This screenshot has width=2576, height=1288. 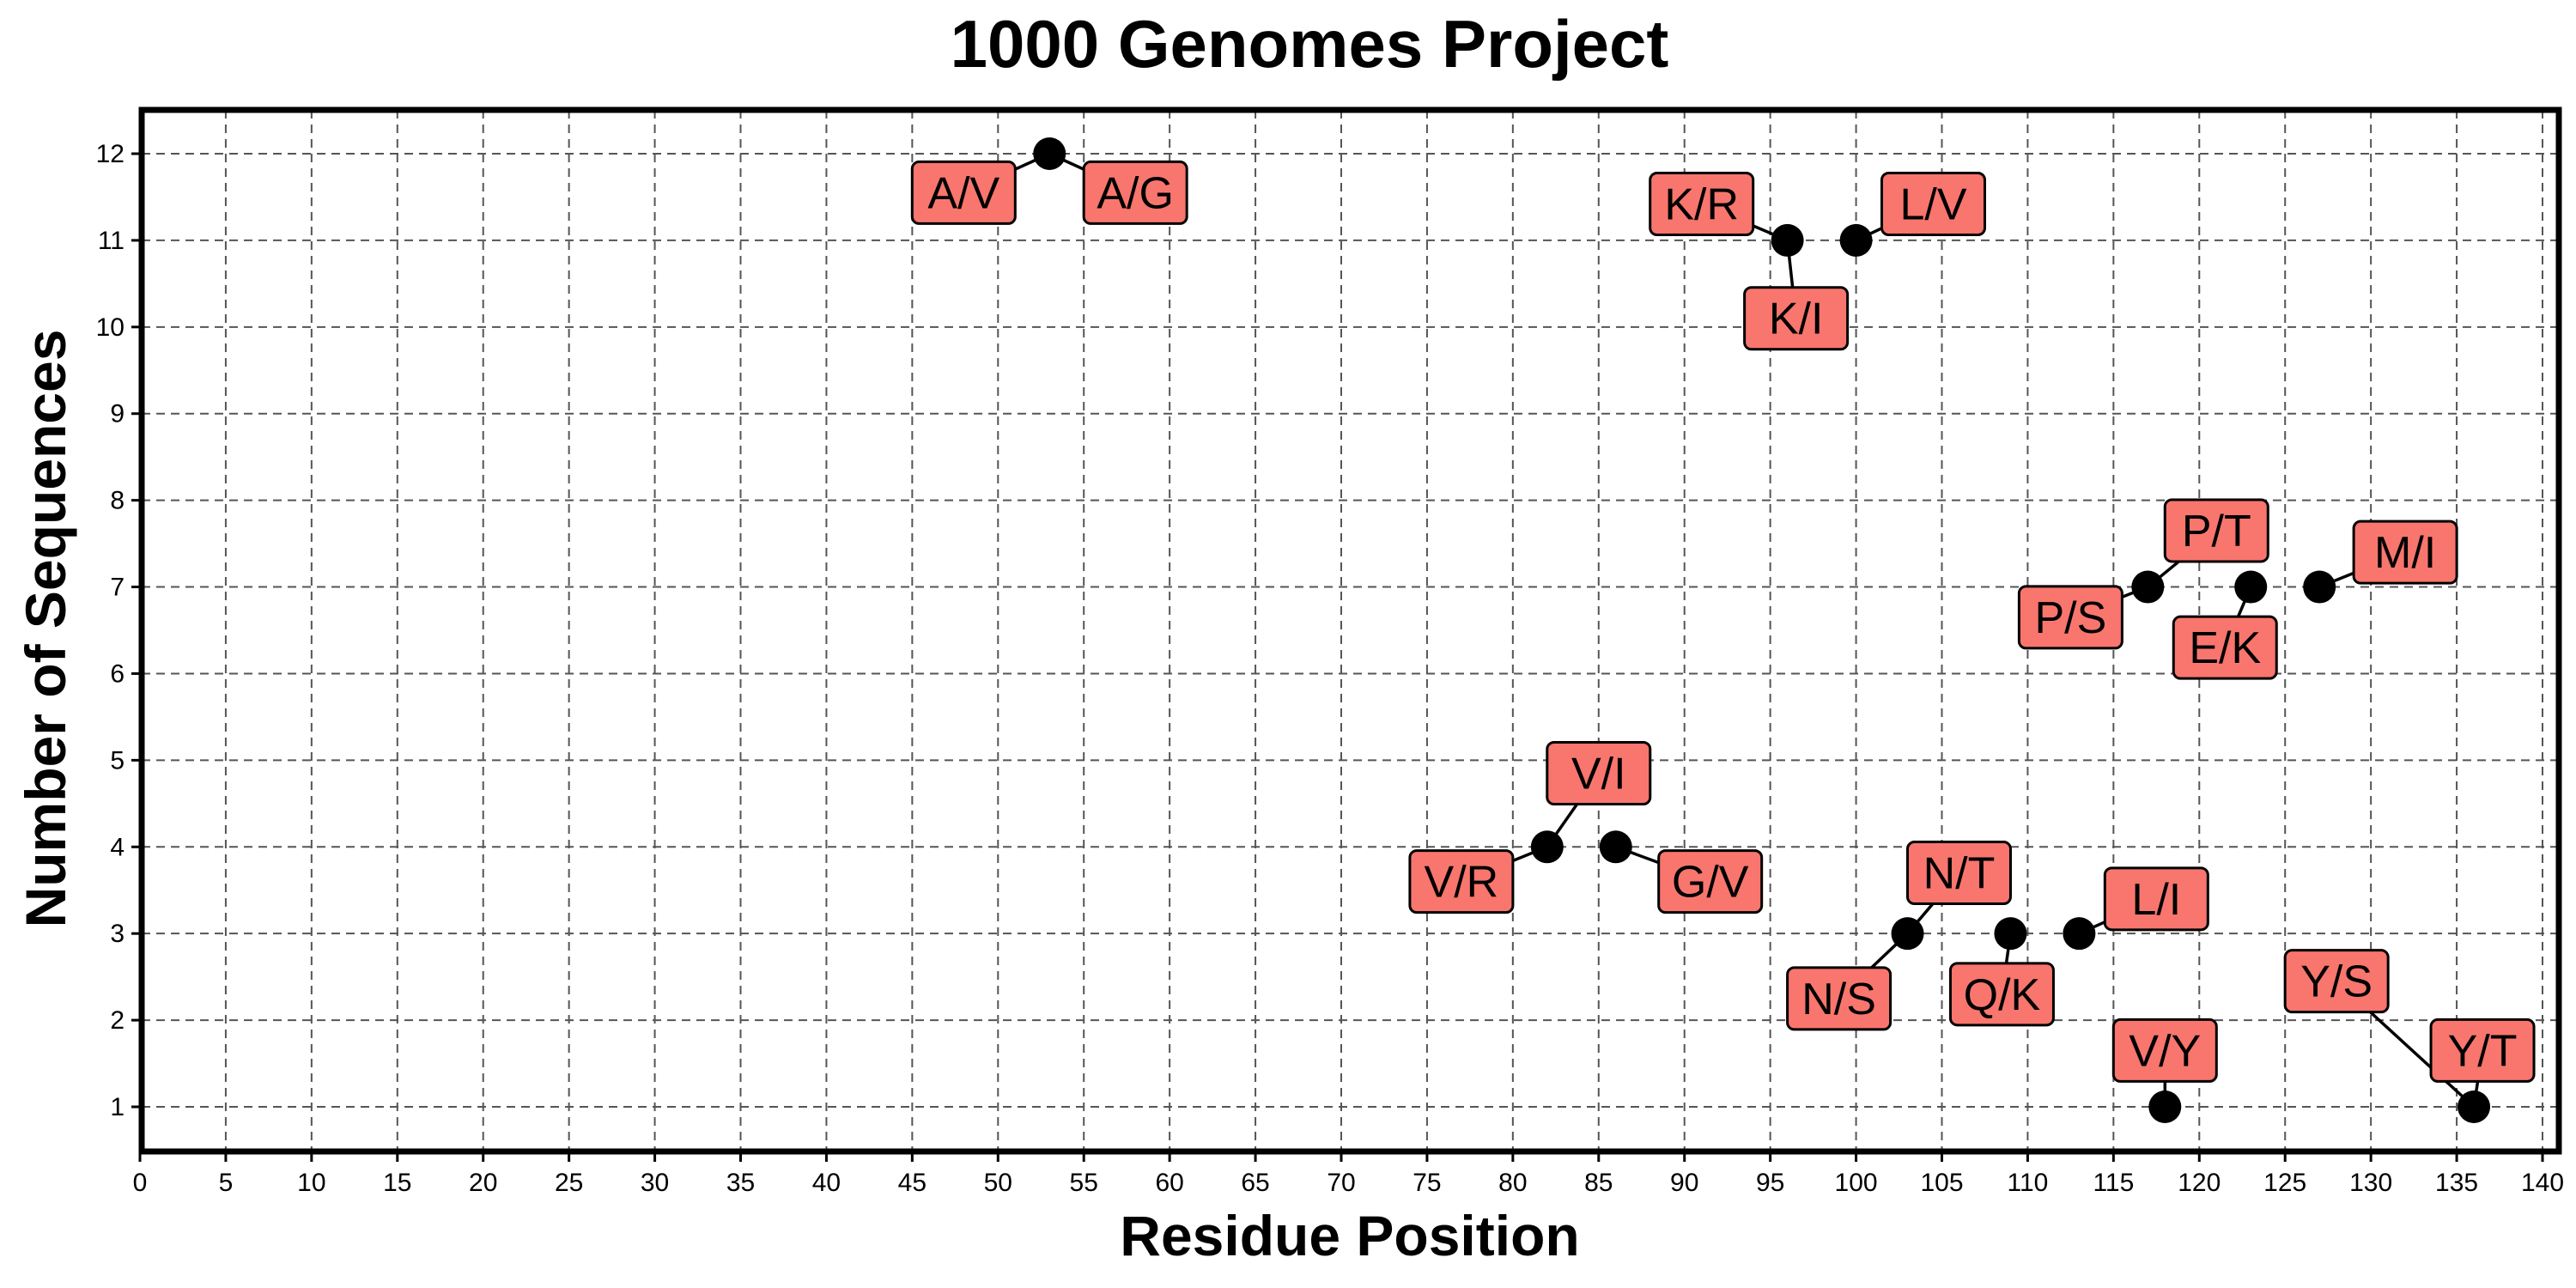 What do you see at coordinates (2113, 1183) in the screenshot?
I see `x-tick-label: 115` at bounding box center [2113, 1183].